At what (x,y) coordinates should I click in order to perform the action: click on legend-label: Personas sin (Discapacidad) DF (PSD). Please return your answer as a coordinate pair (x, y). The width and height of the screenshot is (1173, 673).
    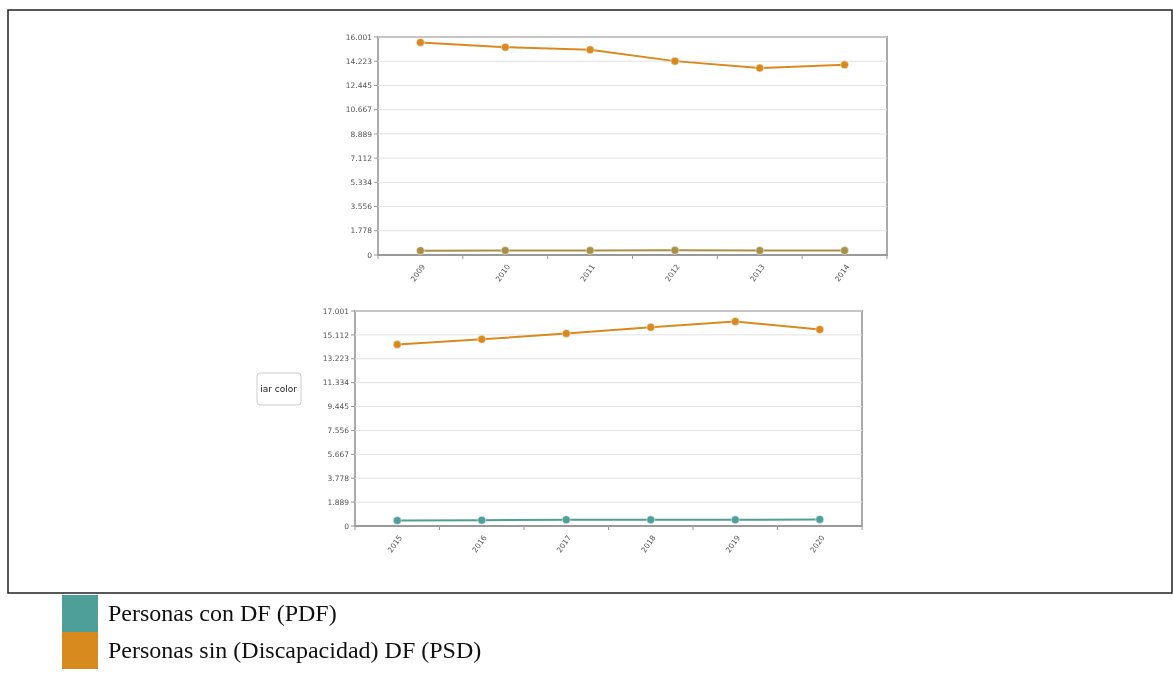
    Looking at the image, I should click on (295, 650).